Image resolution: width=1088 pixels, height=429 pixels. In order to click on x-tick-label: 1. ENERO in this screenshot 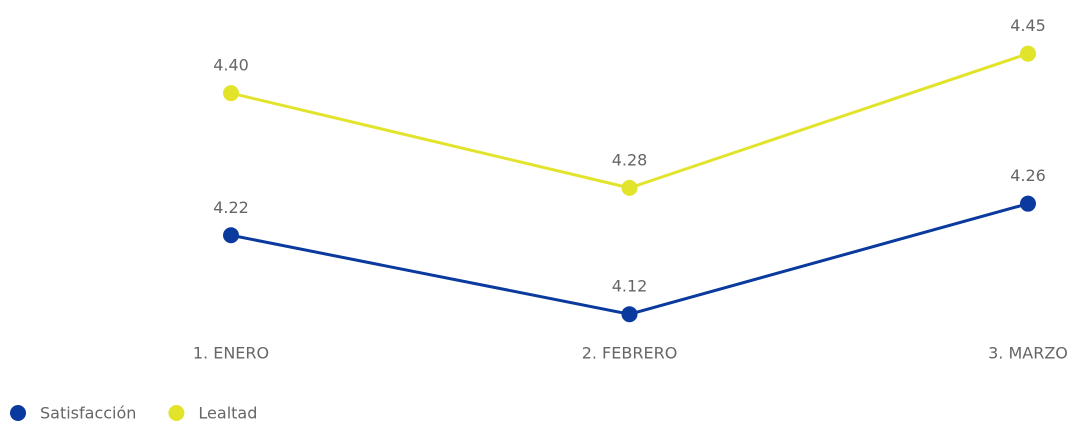, I will do `click(231, 353)`.